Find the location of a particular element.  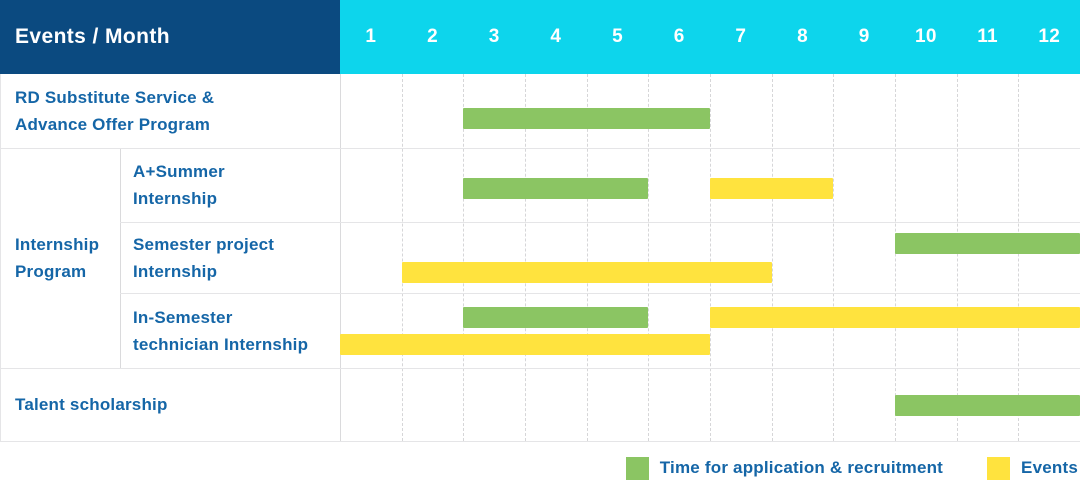

month-header-row: 1 2 3 4 5 6 7 8 9 10 11 12 is located at coordinates (710, 37).